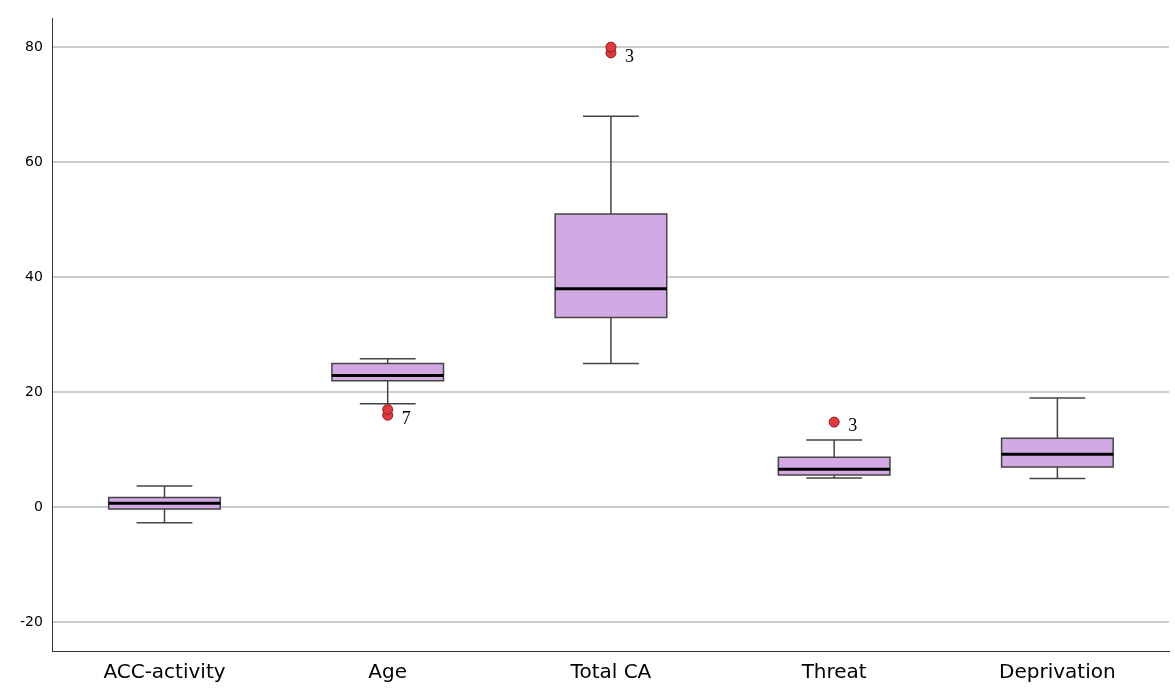  I want to click on x-tick-label: ACC-activity, so click(164, 671).